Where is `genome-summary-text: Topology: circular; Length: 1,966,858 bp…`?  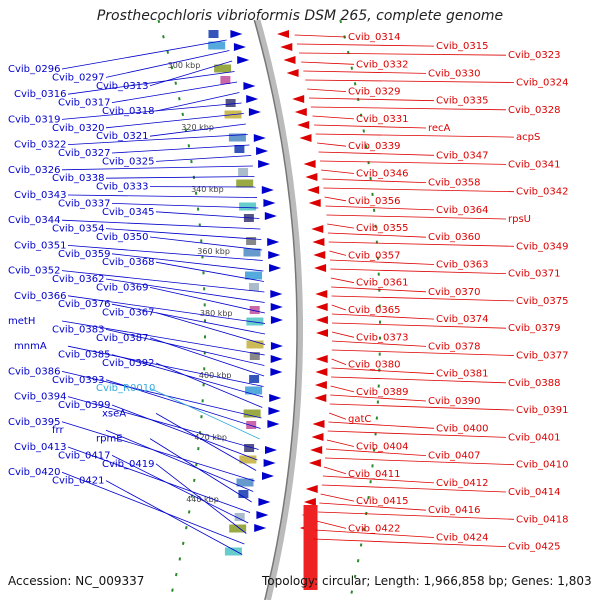 genome-summary-text: Topology: circular; Length: 1,966,858 bp… is located at coordinates (427, 581).